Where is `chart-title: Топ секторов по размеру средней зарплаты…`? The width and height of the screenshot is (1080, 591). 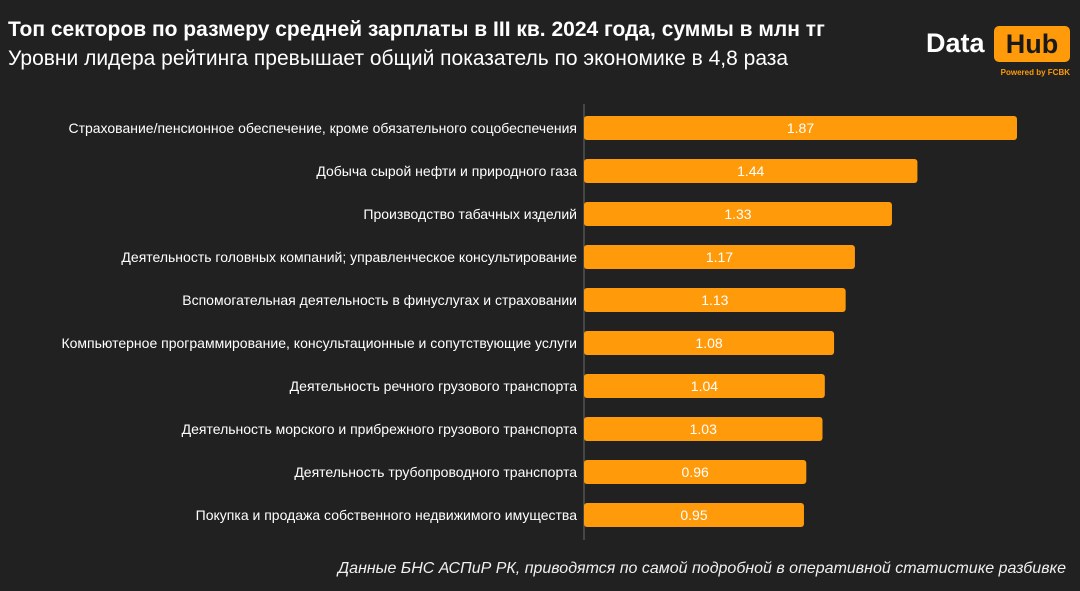 chart-title: Топ секторов по размеру средней зарплаты… is located at coordinates (416, 29).